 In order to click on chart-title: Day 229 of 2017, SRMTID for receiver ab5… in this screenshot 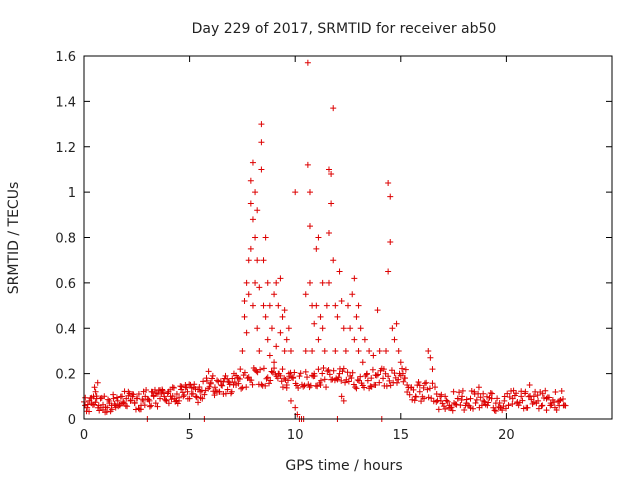, I will do `click(344, 29)`.